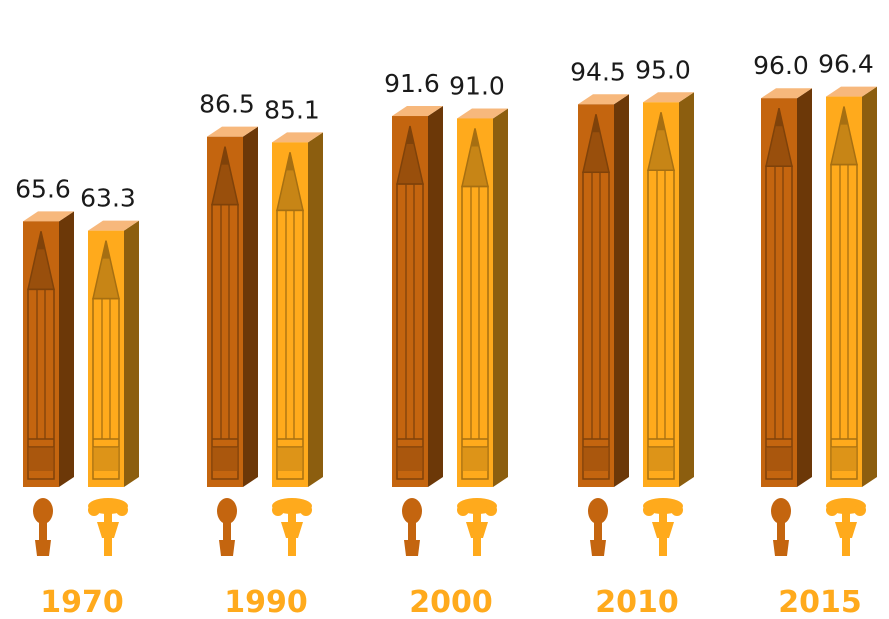  Describe the element at coordinates (637, 602) in the screenshot. I see `category-label: 2010` at that location.